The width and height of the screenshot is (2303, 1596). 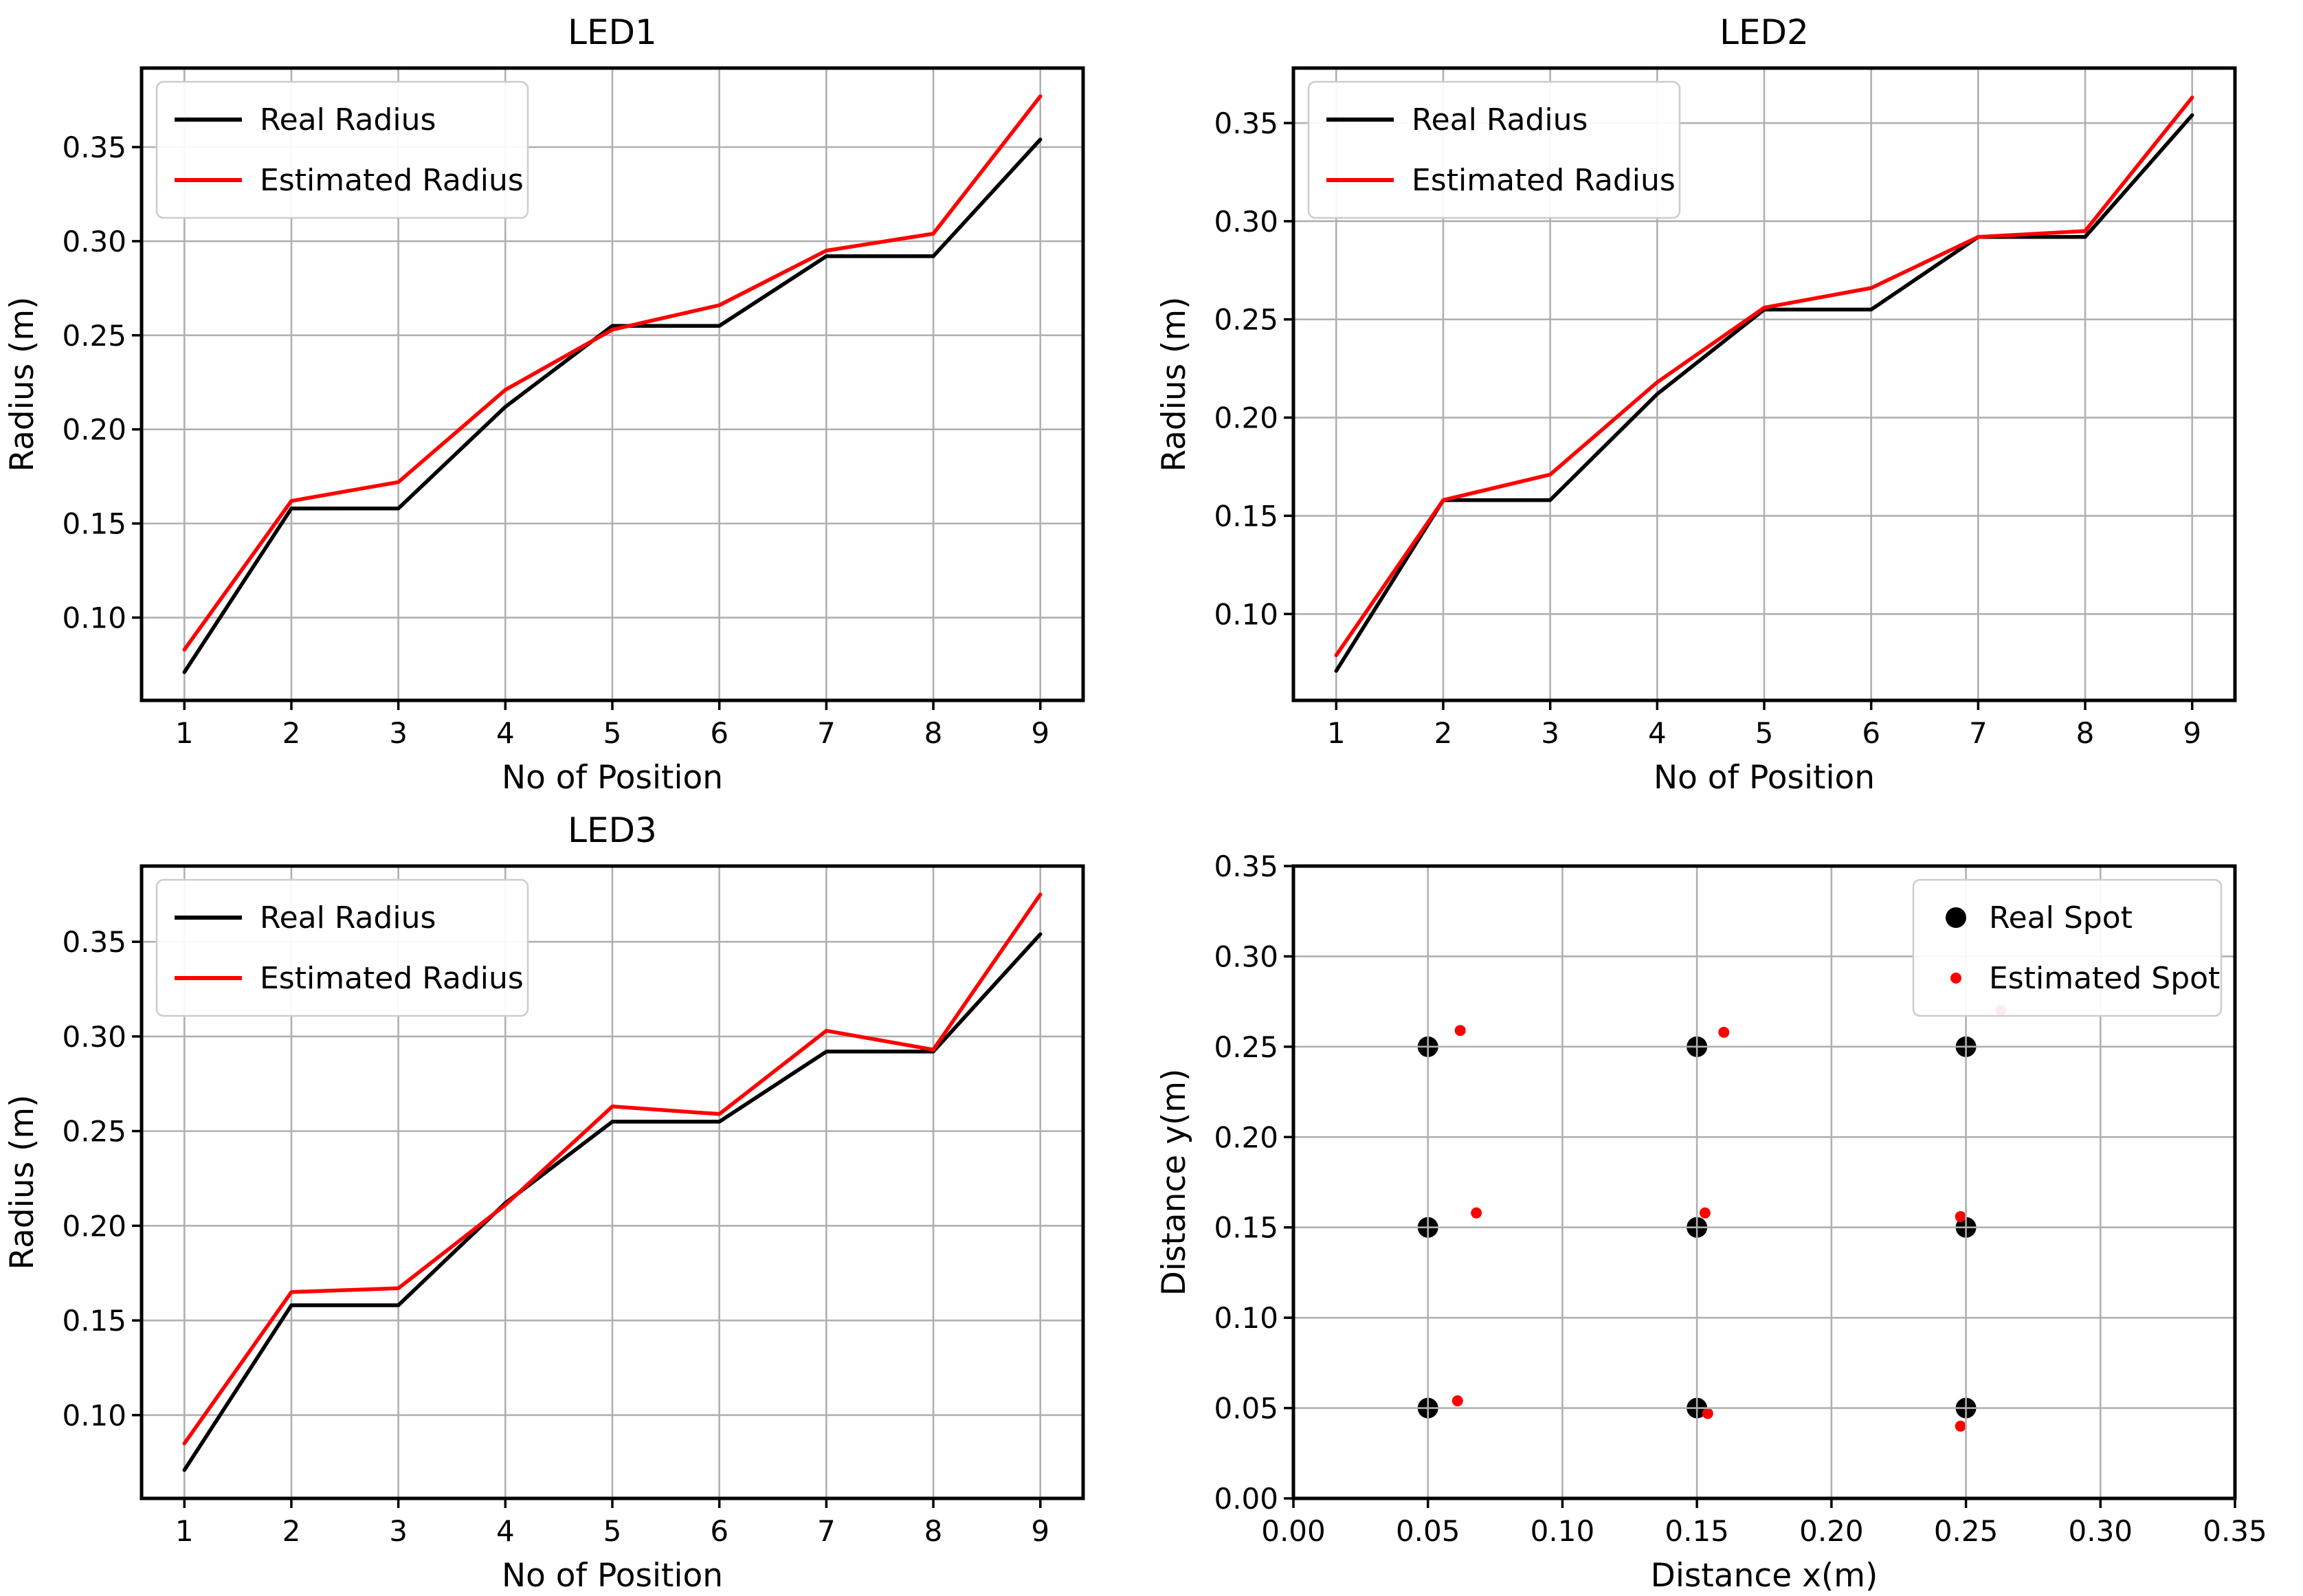 I want to click on legend-label-real-spot: Real Spot, so click(x=2061, y=917).